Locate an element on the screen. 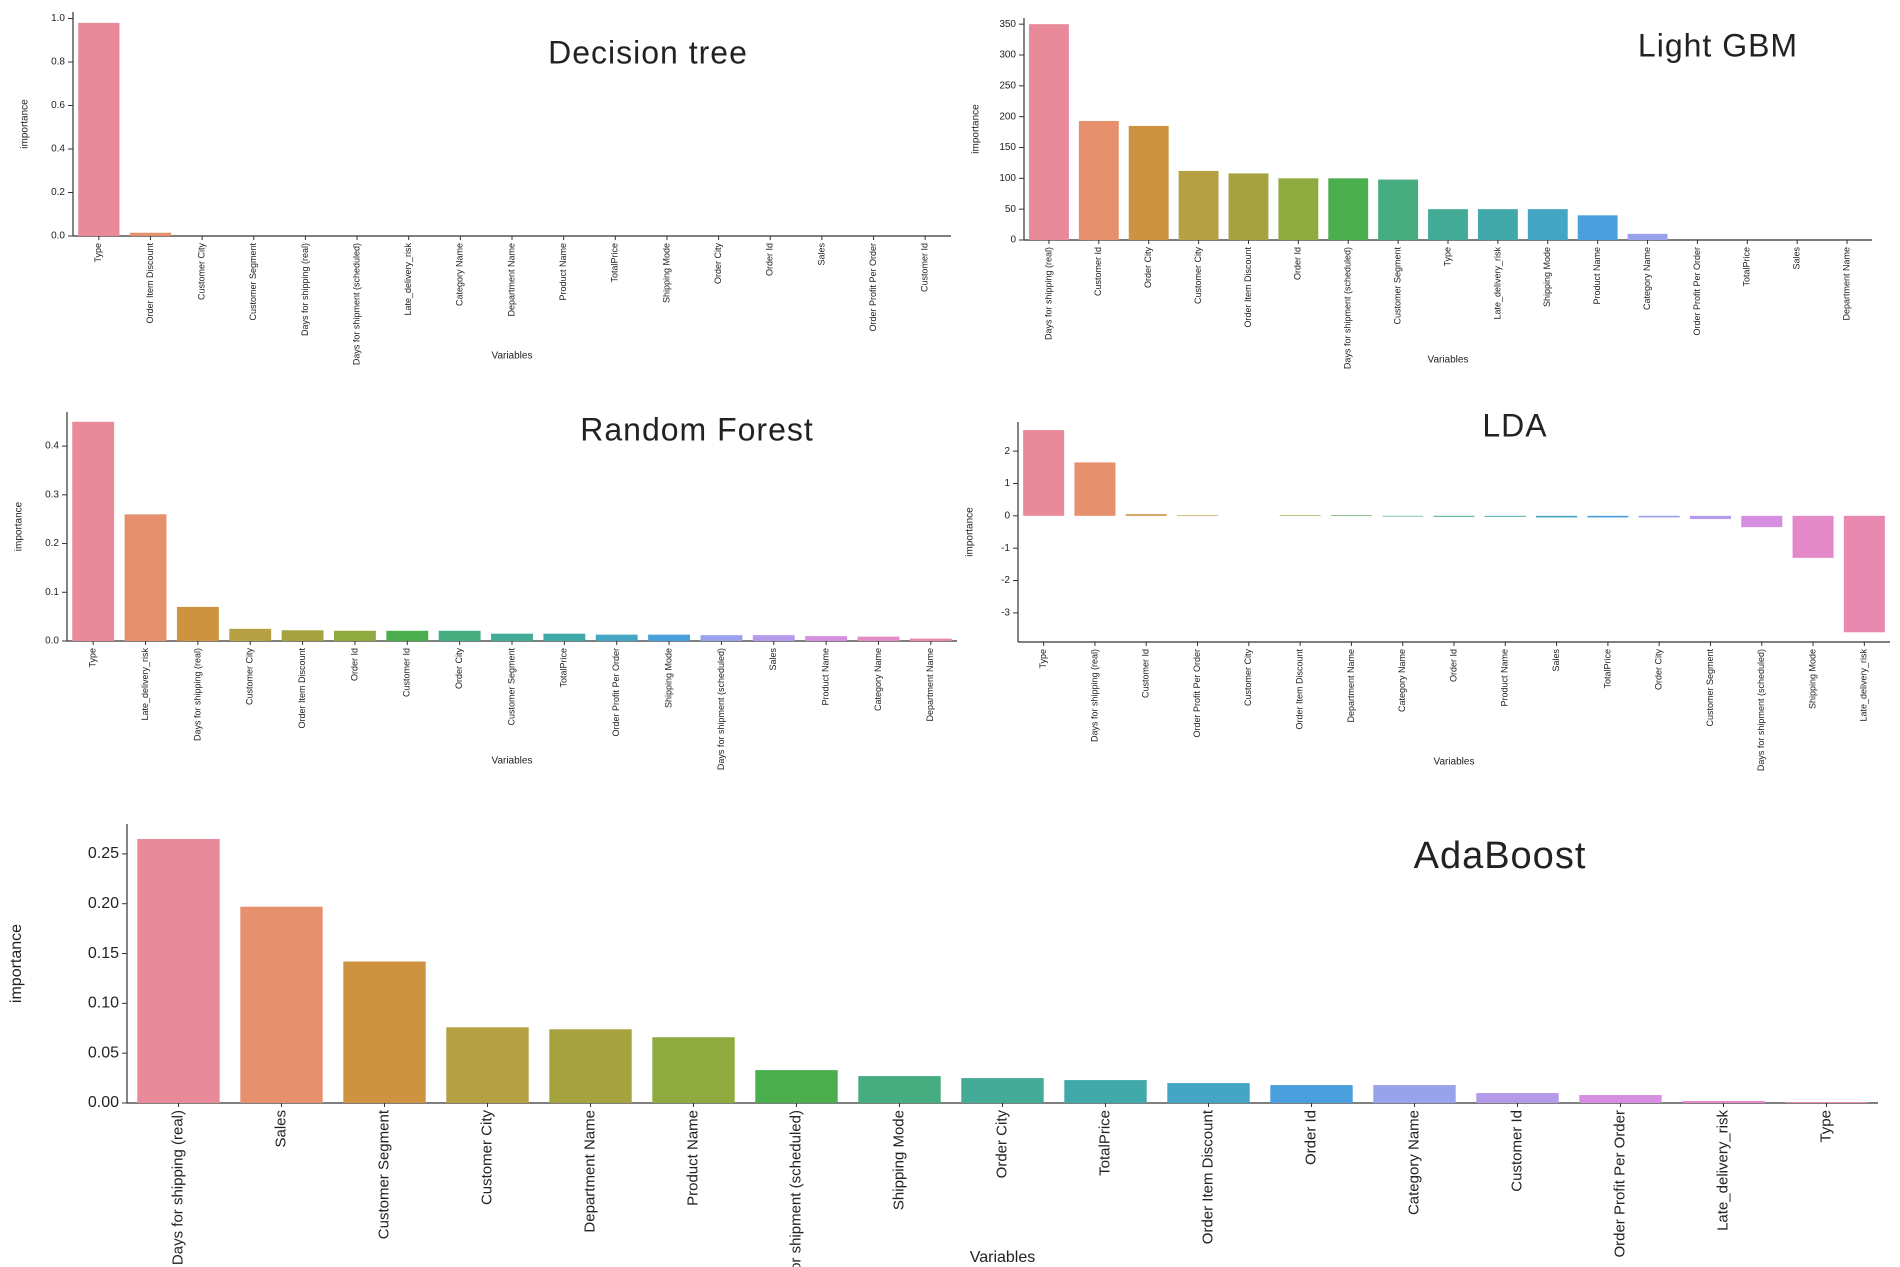 Image resolution: width=1900 pixels, height=1267 pixels. y-tick-label: 0.6 is located at coordinates (58, 105).